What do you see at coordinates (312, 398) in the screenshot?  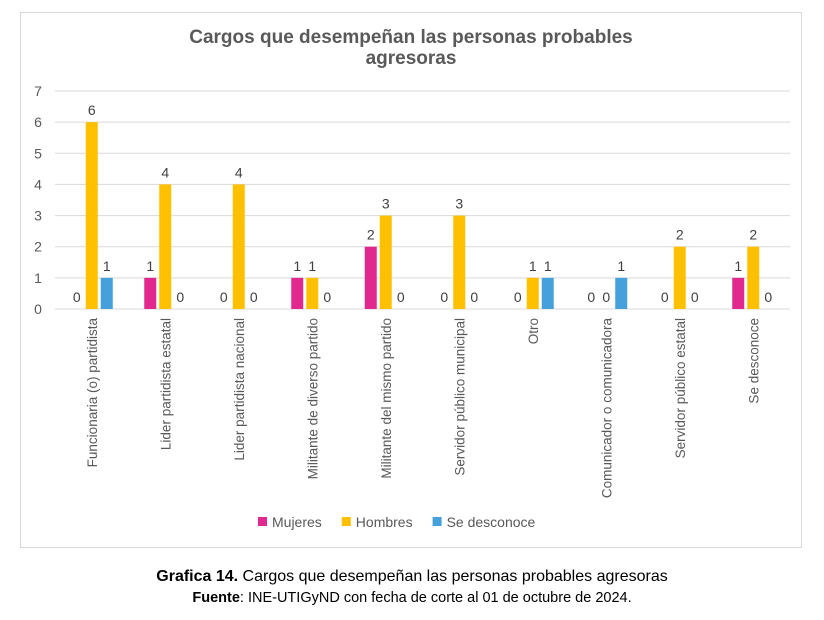 I see `x-category-label: Militante de diverso partido` at bounding box center [312, 398].